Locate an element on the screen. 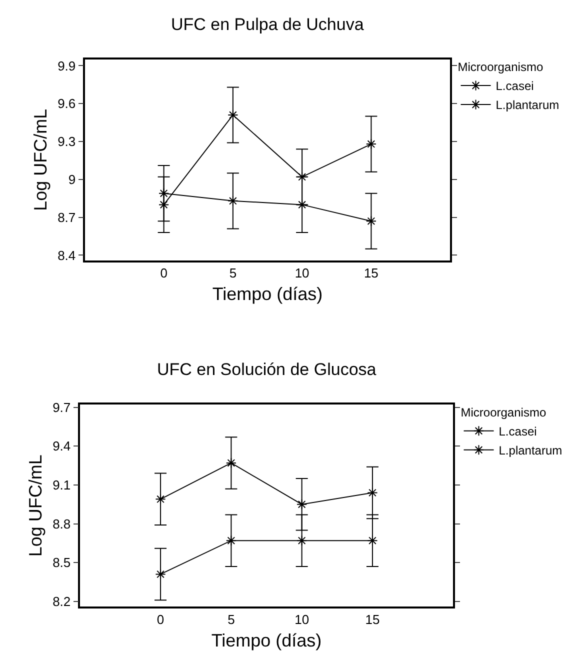 This screenshot has height=662, width=576. y-tick-label: 8.8 is located at coordinates (61, 524).